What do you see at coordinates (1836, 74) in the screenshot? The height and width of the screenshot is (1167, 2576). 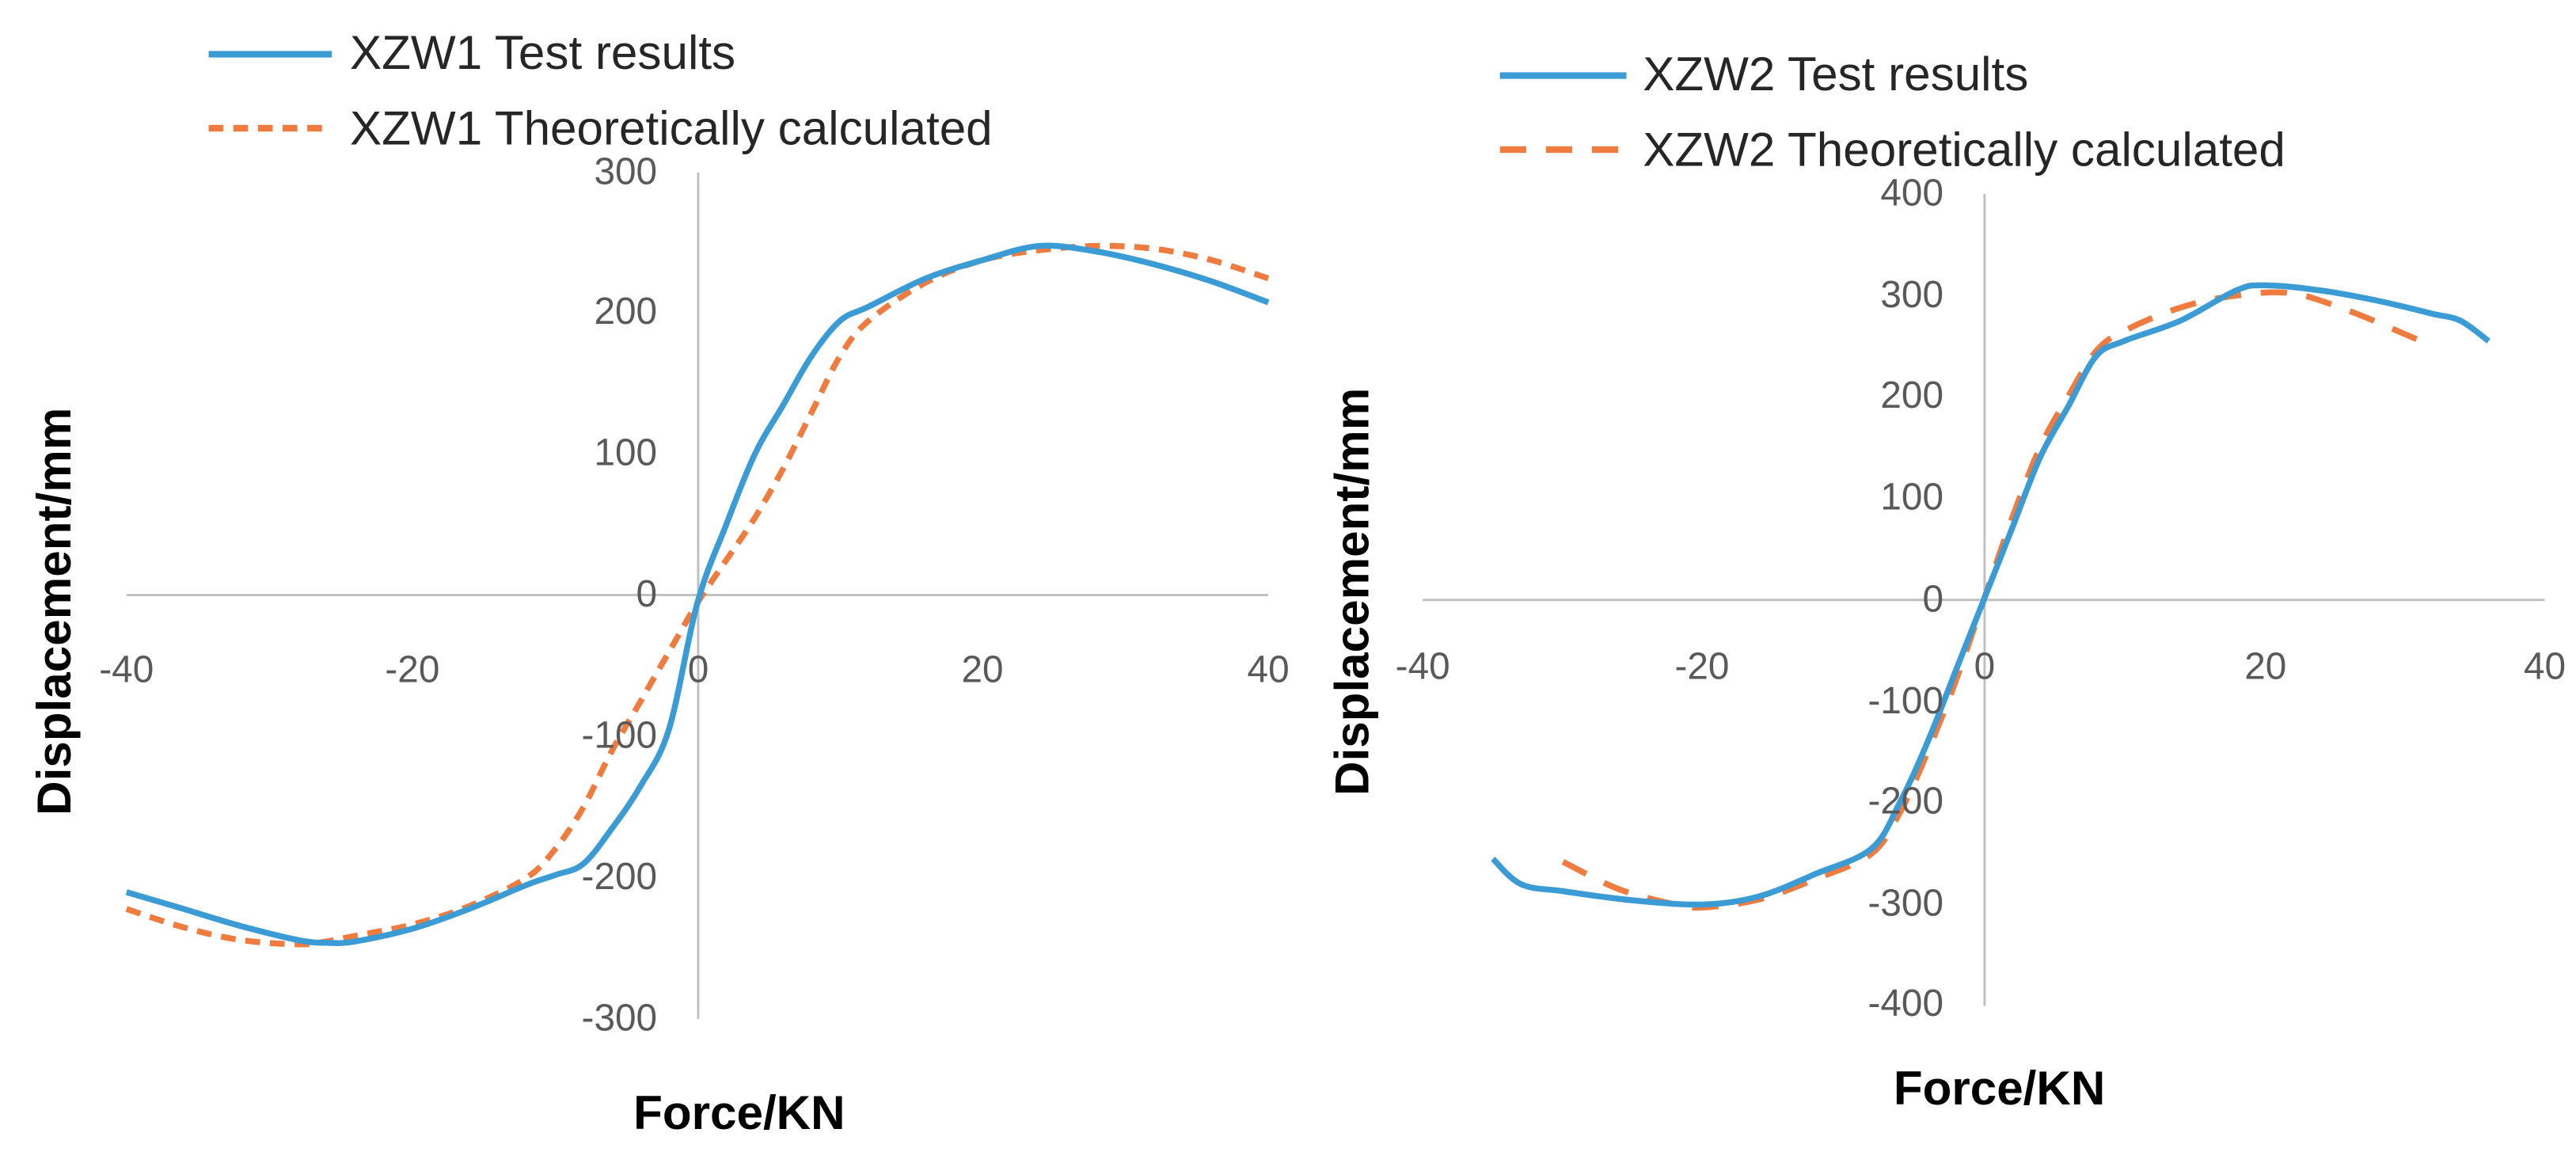 I see `legend-label: XZW2 Test results` at bounding box center [1836, 74].